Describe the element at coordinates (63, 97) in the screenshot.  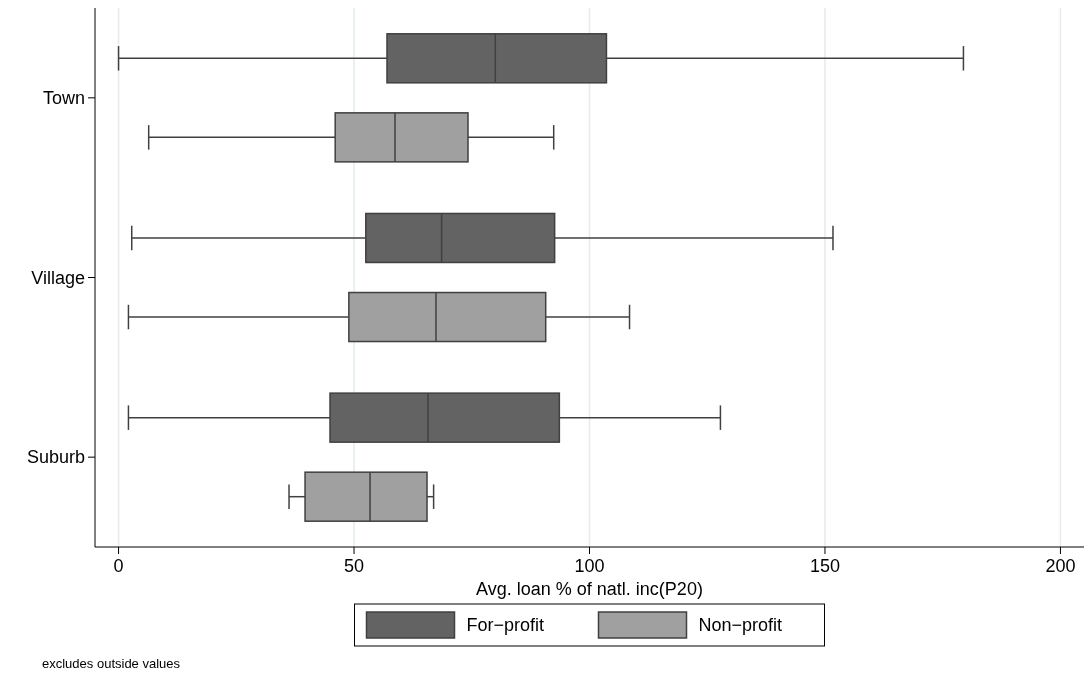
I see `y-tick-label: Town` at that location.